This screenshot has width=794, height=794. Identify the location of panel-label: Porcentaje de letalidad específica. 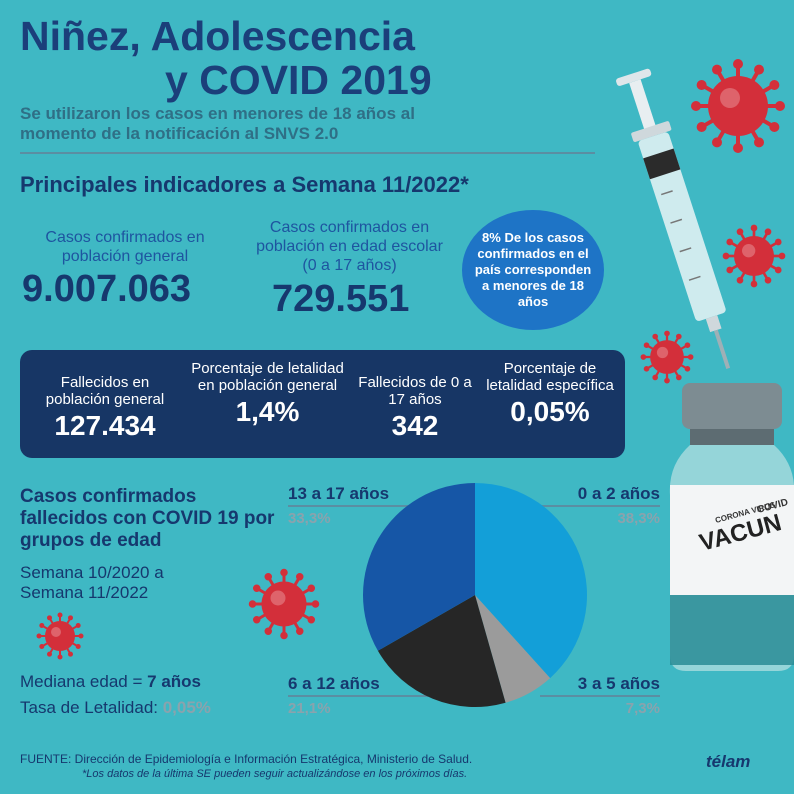
(550, 377).